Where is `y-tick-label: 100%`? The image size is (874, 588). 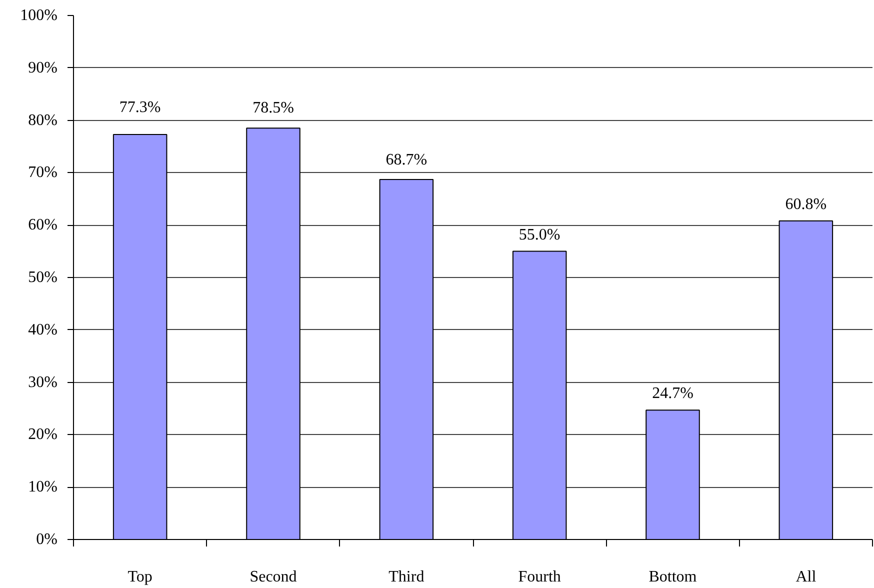 y-tick-label: 100% is located at coordinates (39, 15).